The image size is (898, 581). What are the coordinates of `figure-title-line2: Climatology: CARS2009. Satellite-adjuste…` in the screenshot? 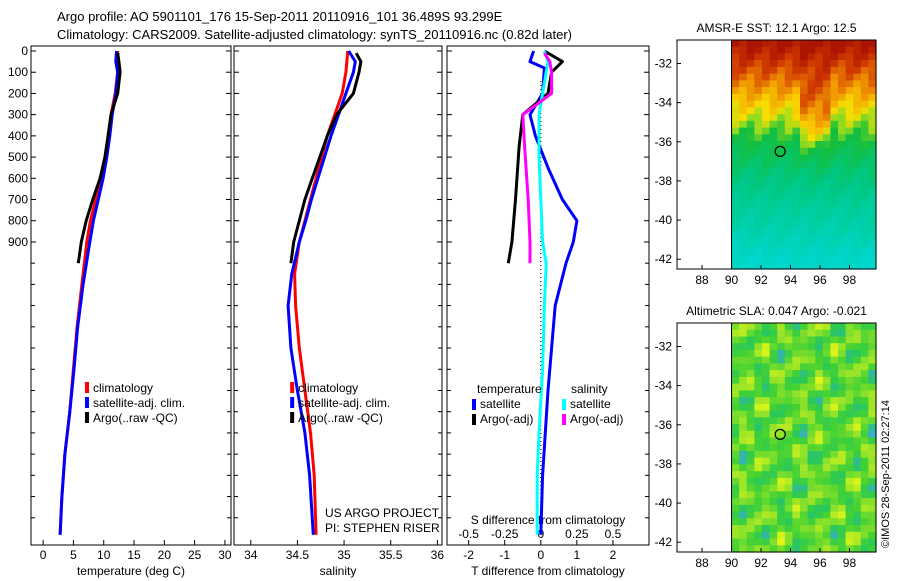 It's located at (314, 34).